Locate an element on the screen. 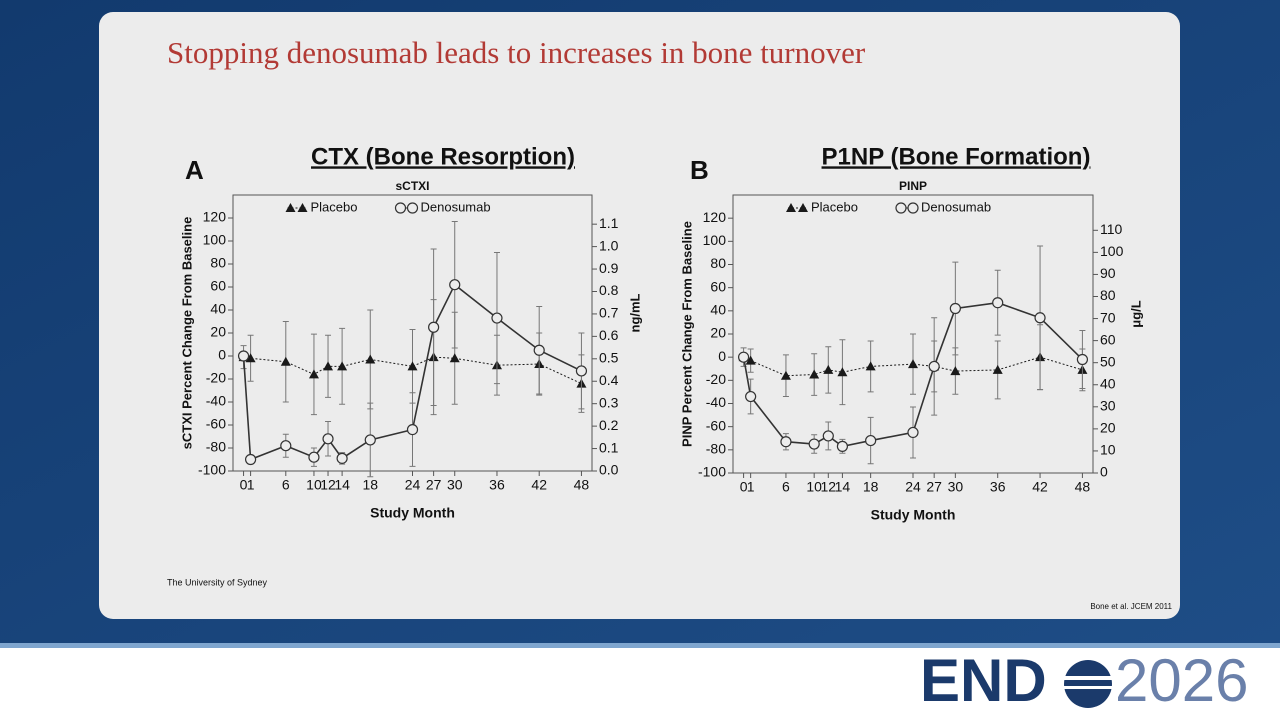 Image resolution: width=1280 pixels, height=725 pixels. y2-tick-label: 0.3 is located at coordinates (609, 402).